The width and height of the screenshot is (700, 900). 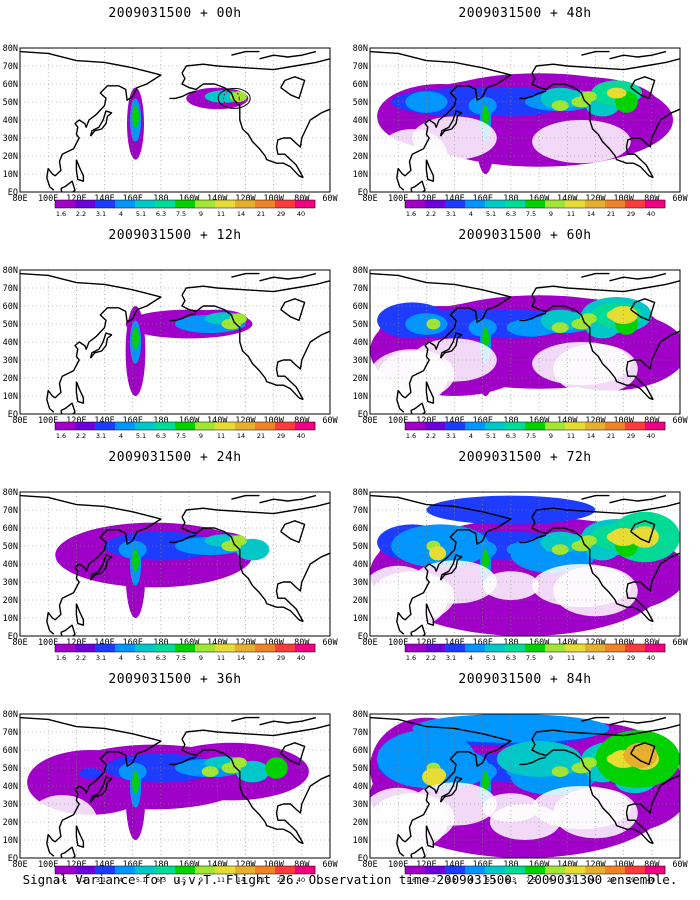 I want to click on lon-tick-label: 140E, so click(x=454, y=199).